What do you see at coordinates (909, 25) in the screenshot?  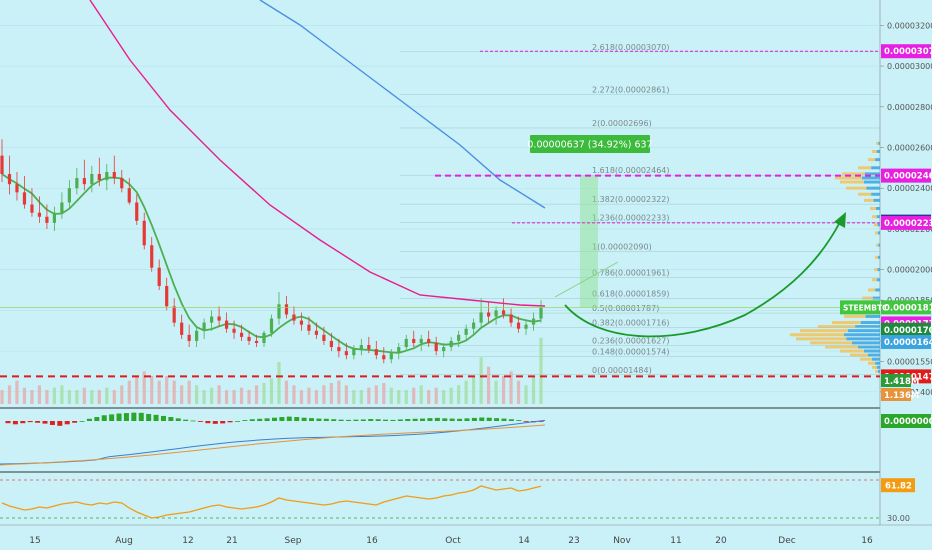 I see `price-tick-label: 0.00003200` at bounding box center [909, 25].